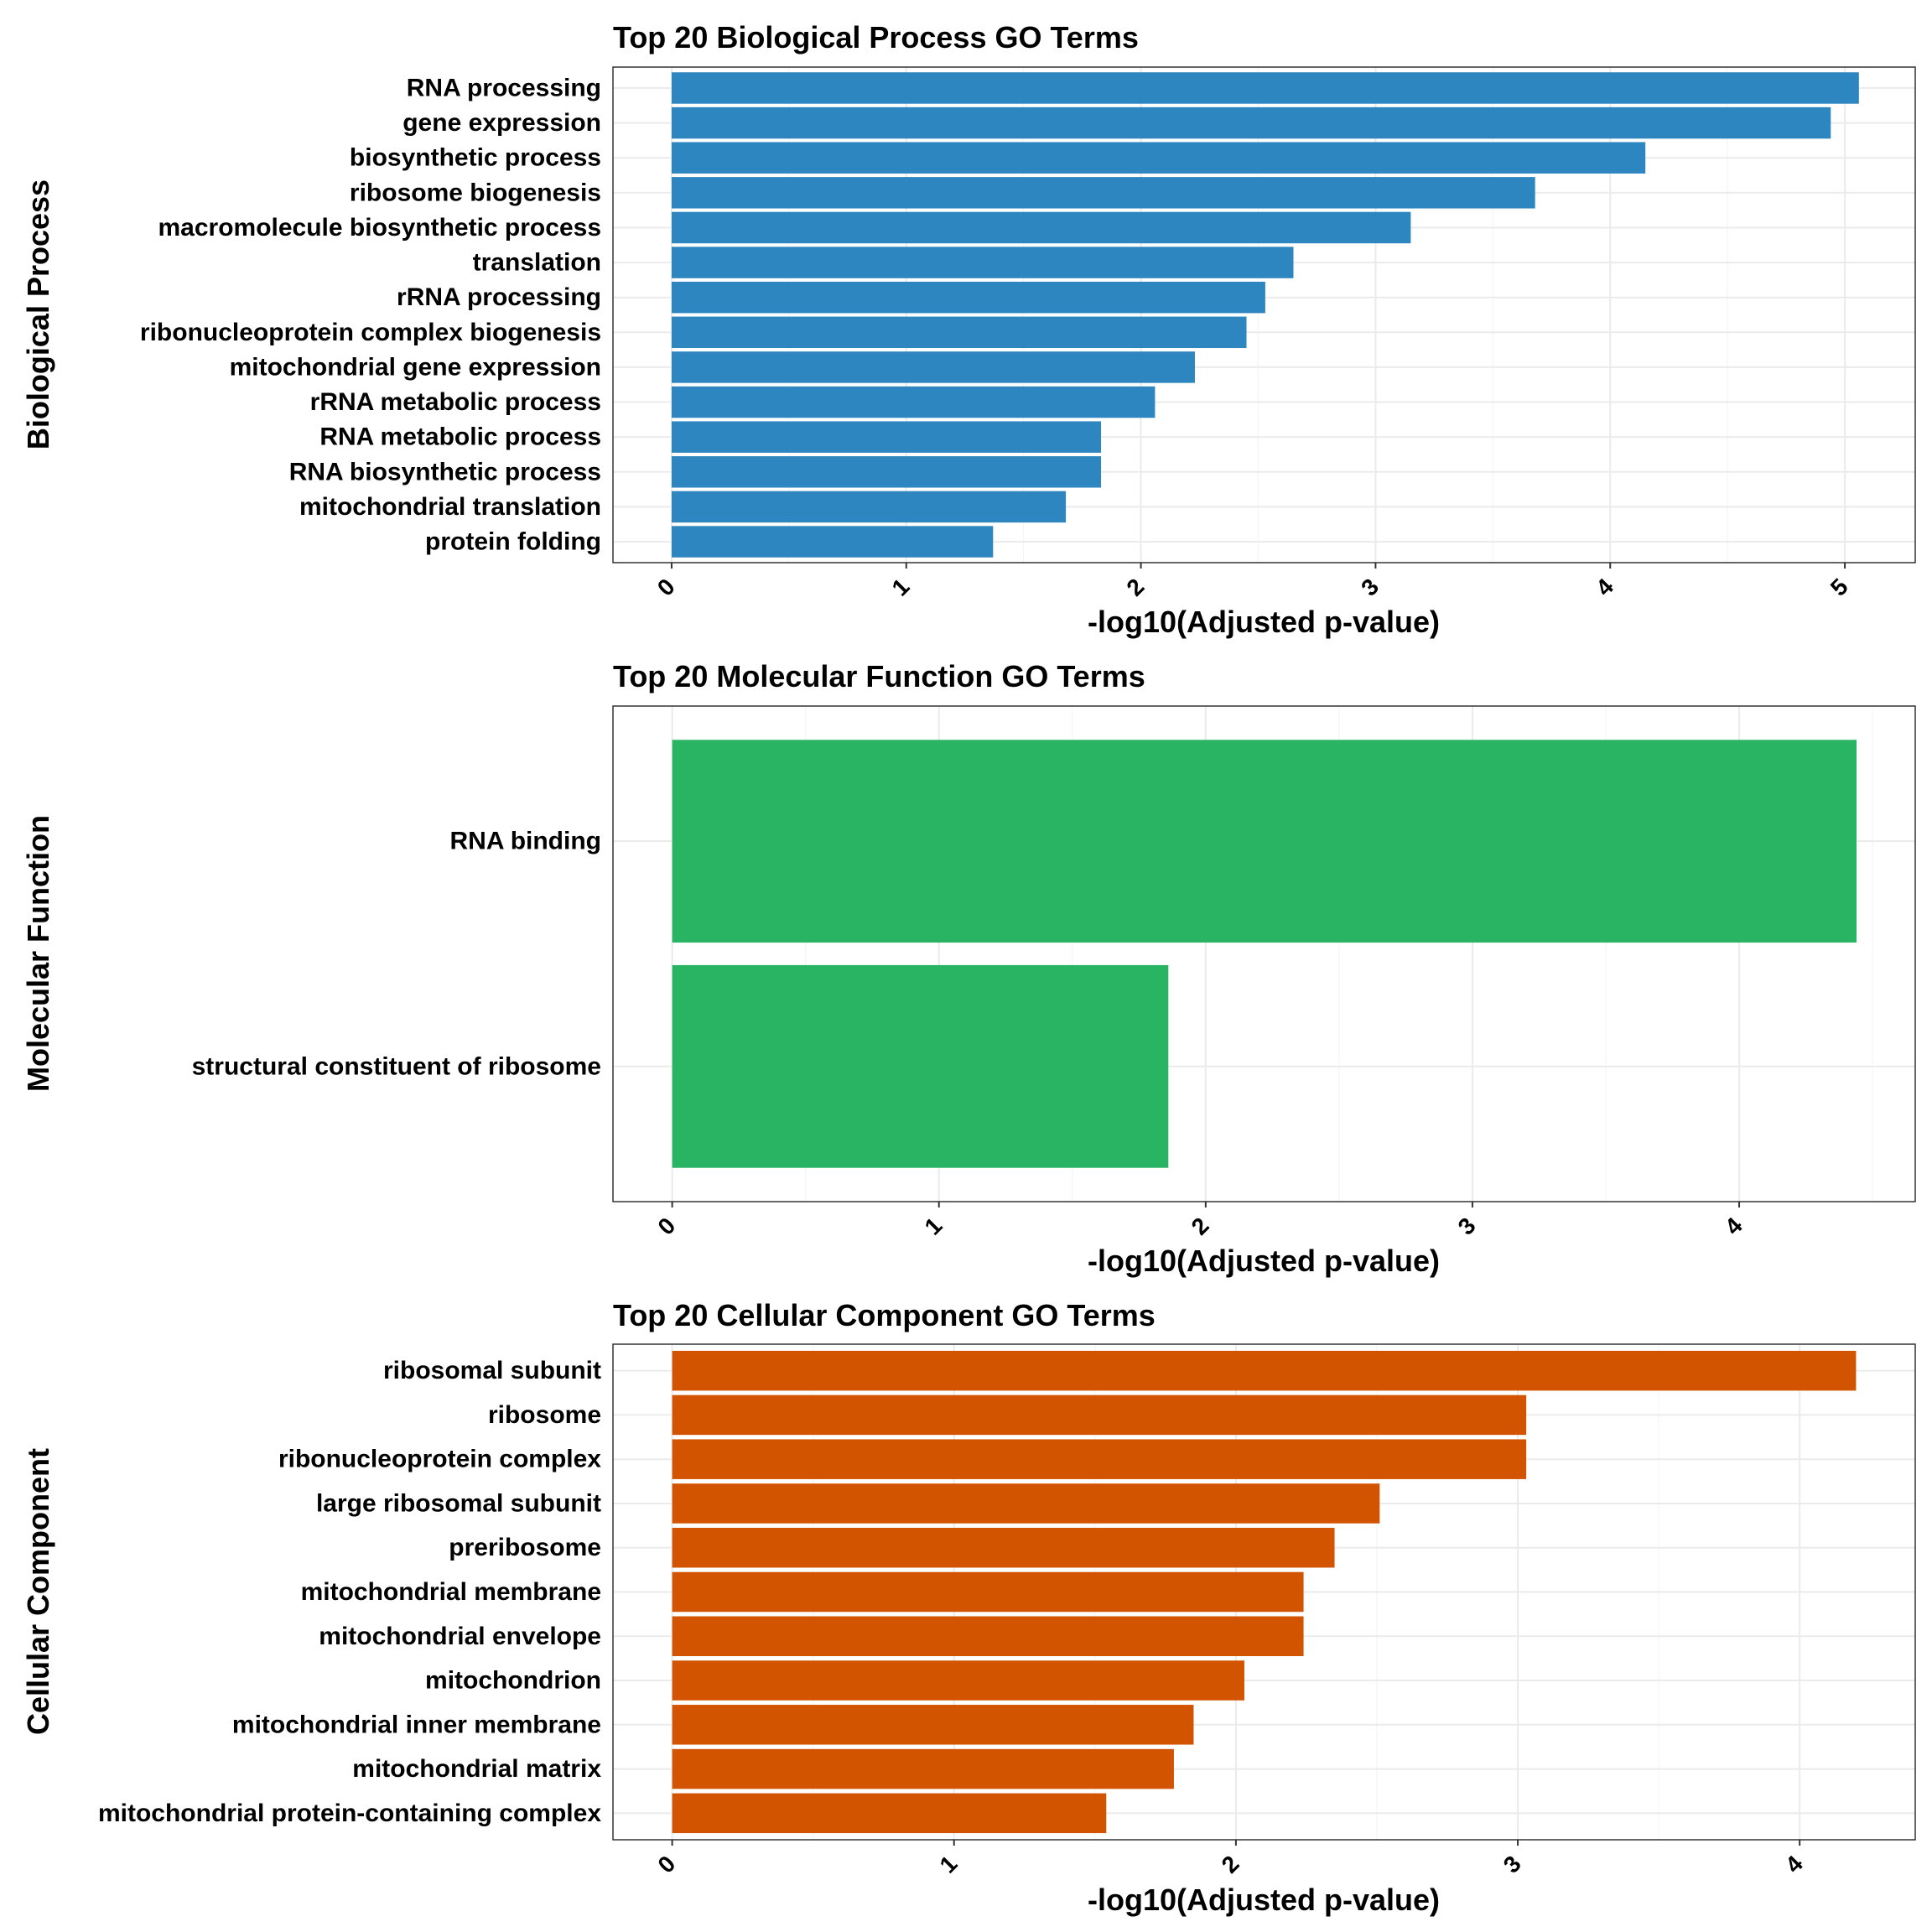 This screenshot has width=1932, height=1932. Describe the element at coordinates (525, 1547) in the screenshot. I see `category-label: preribosome` at that location.